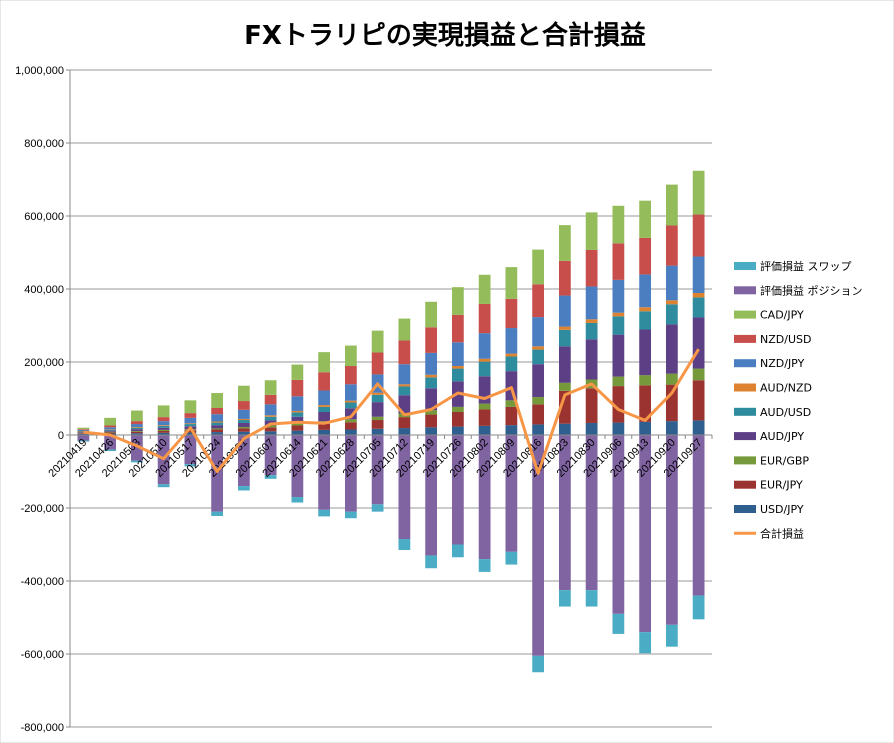  Describe the element at coordinates (42, 509) in the screenshot. I see `y-tick-label: -200,000` at that location.